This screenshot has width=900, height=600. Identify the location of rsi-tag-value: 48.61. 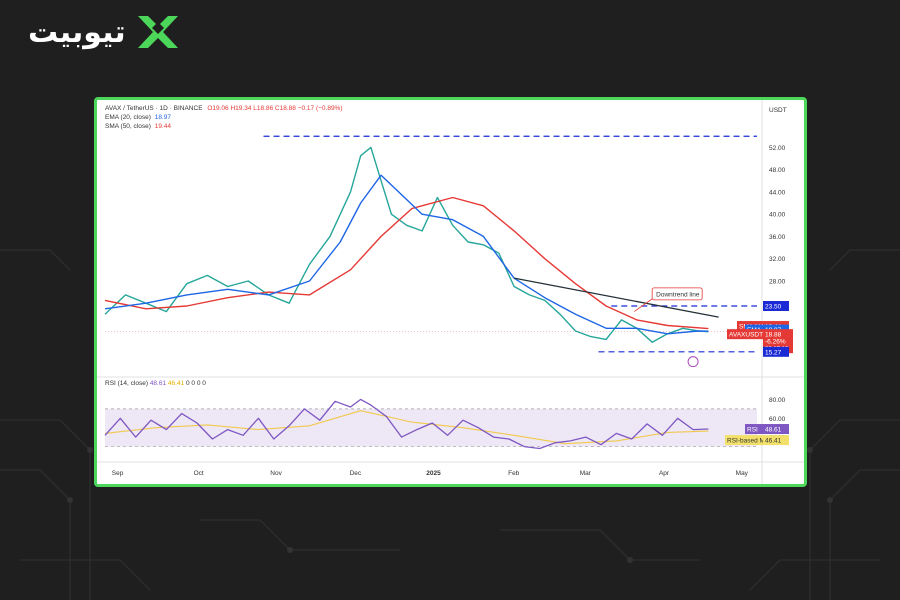
(773, 430).